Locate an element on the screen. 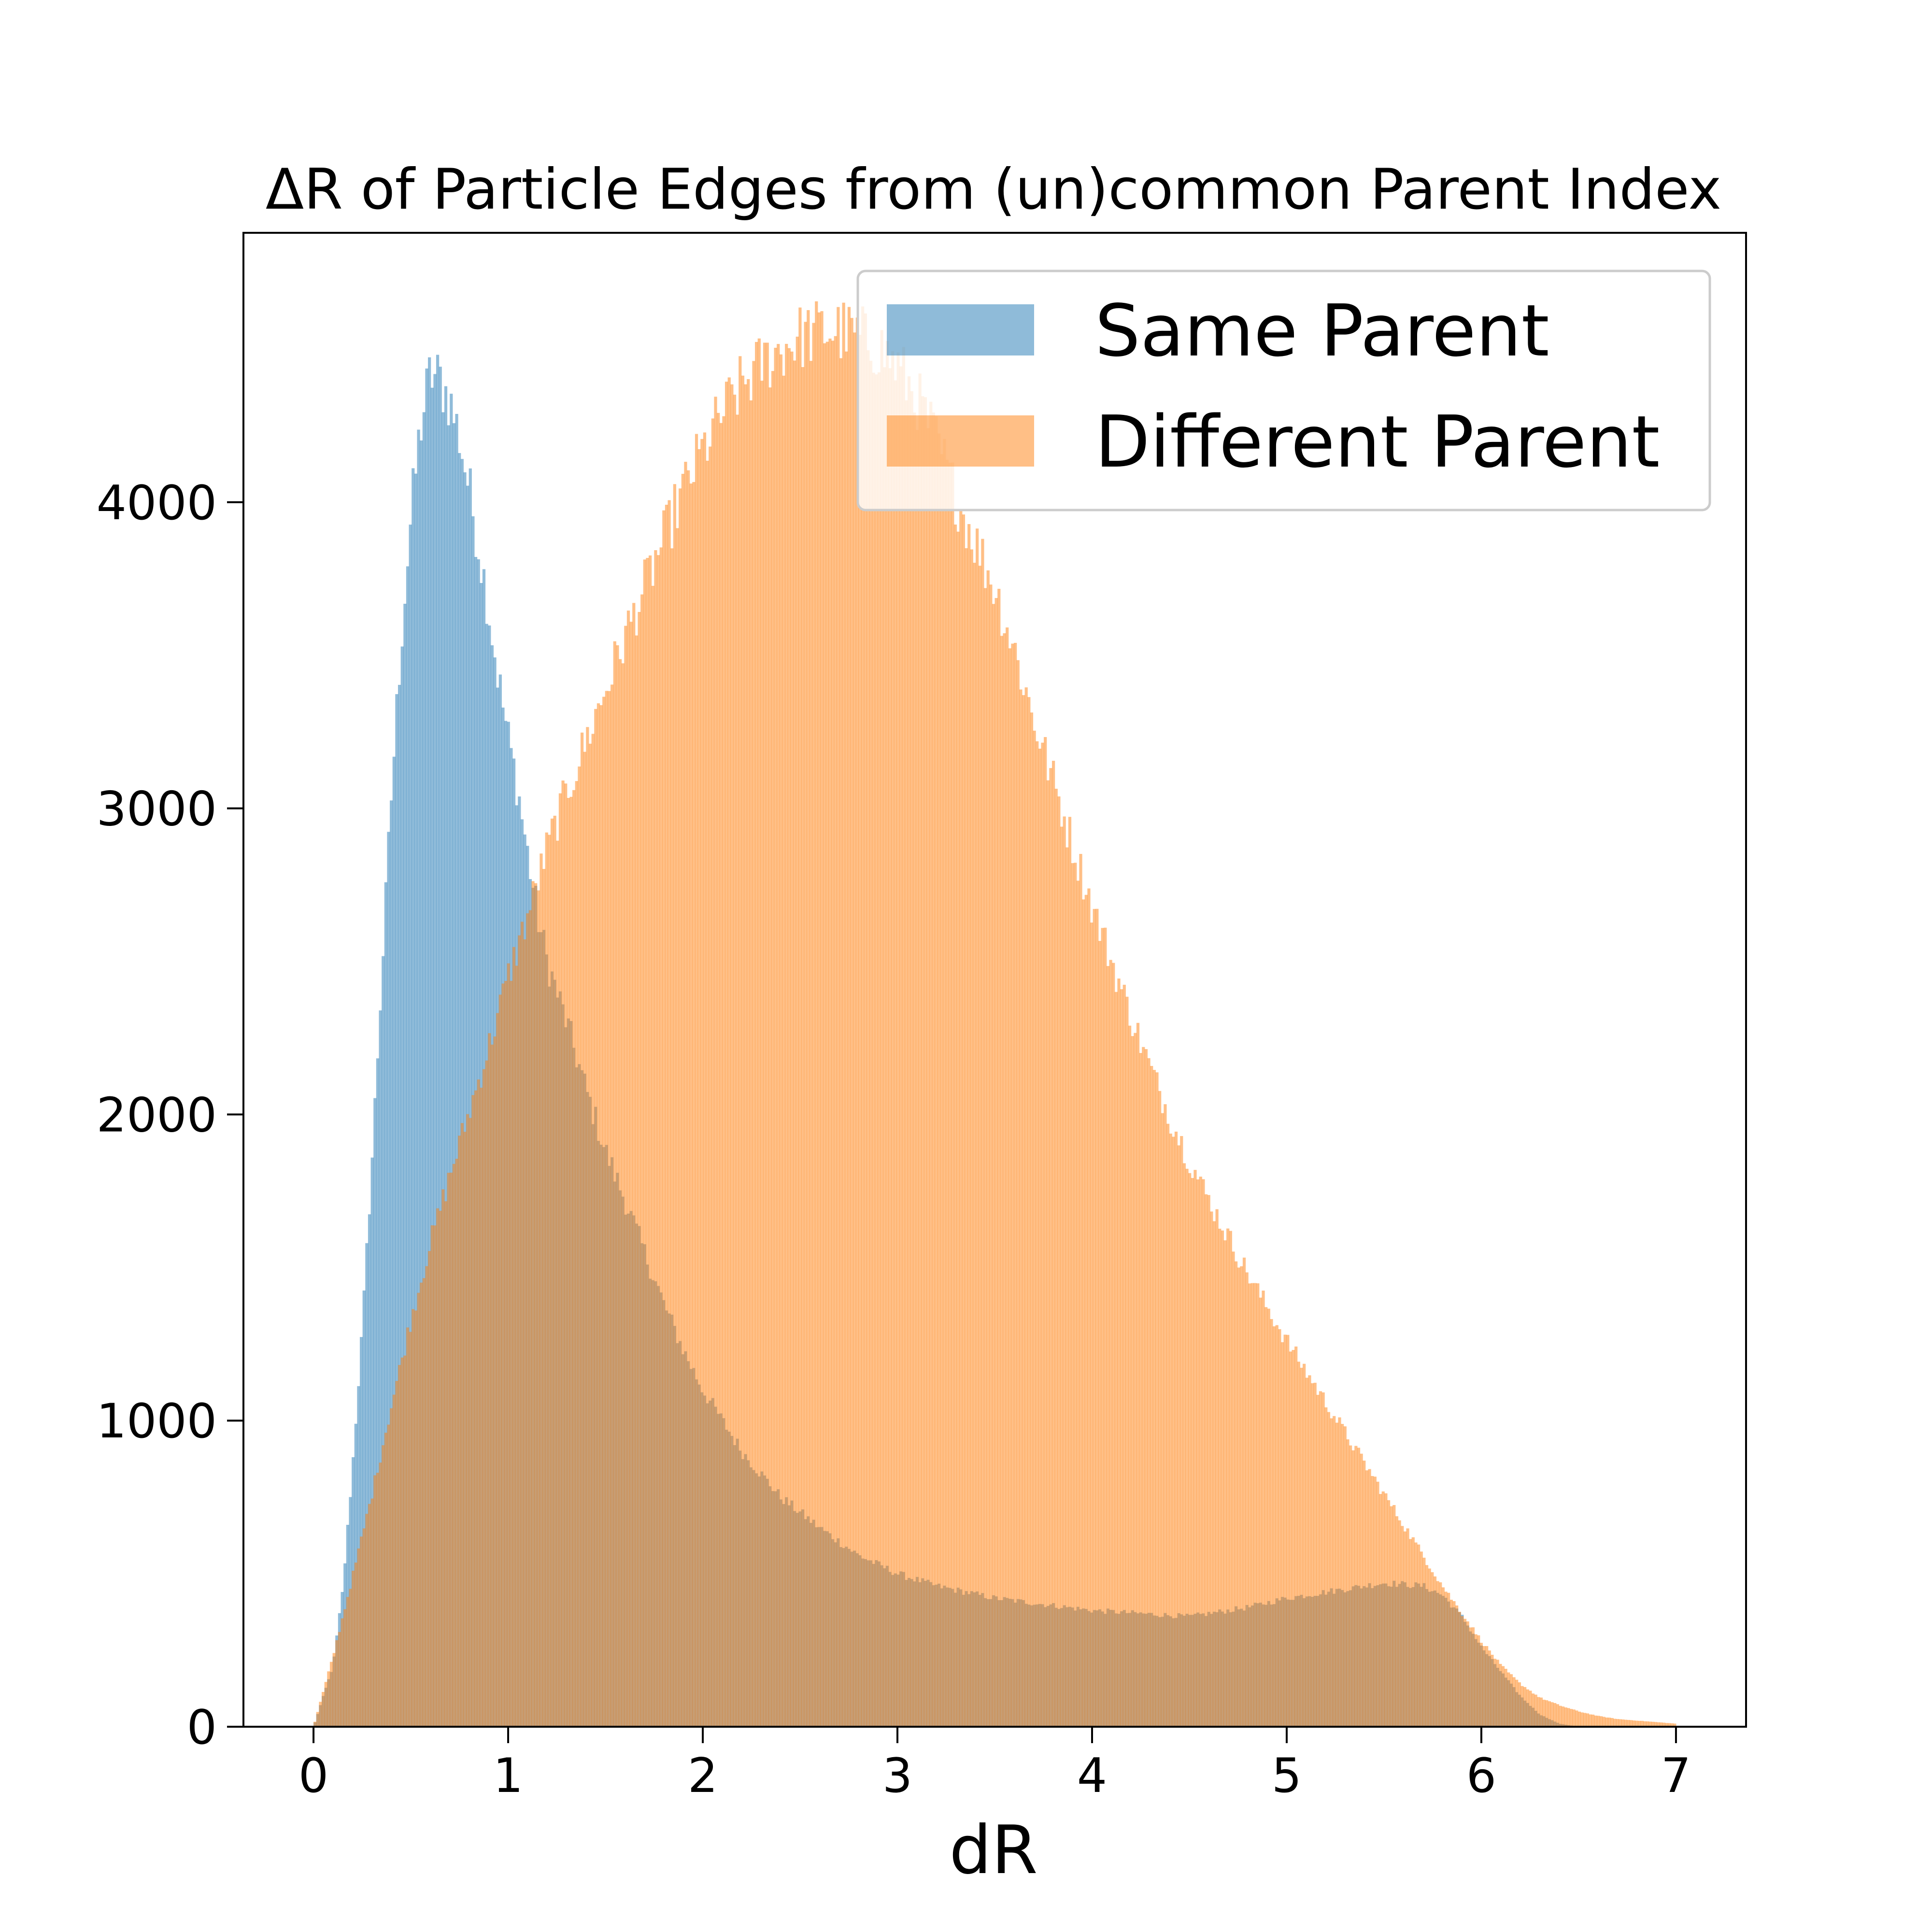  x-tick-label: 3 is located at coordinates (897, 1776).